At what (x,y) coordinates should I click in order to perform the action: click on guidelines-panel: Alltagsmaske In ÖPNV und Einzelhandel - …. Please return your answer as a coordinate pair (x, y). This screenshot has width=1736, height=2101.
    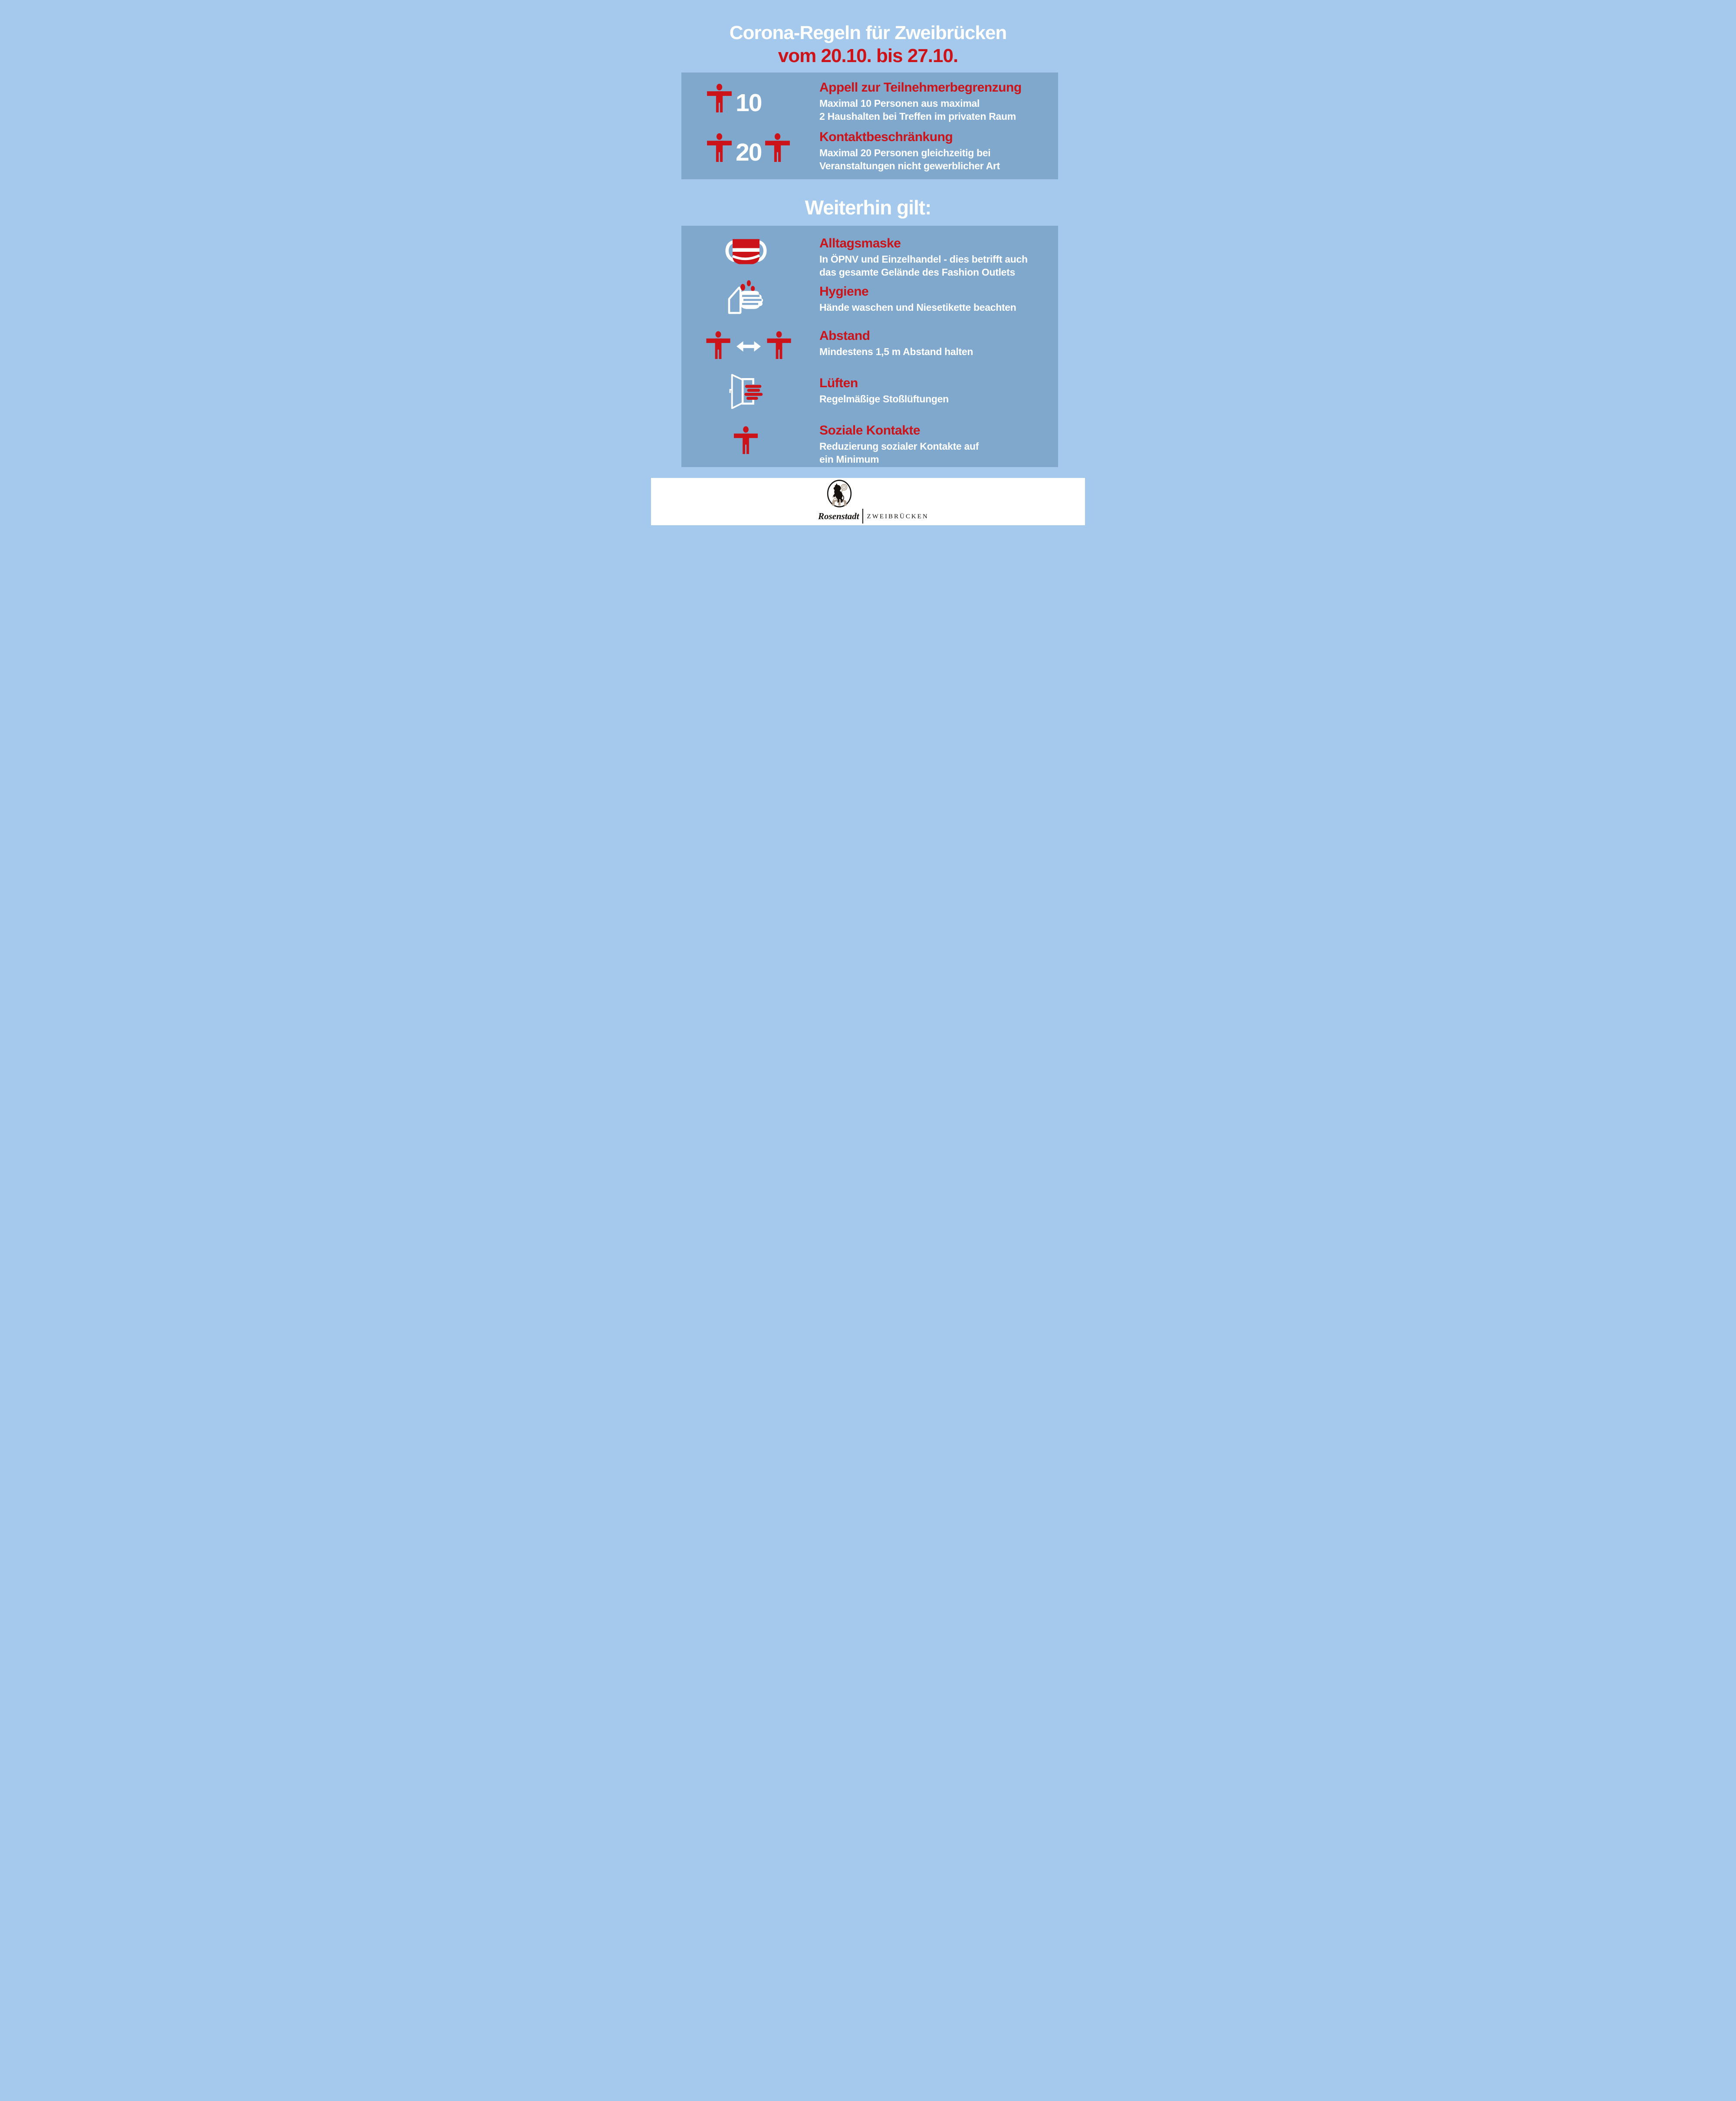
    Looking at the image, I should click on (869, 346).